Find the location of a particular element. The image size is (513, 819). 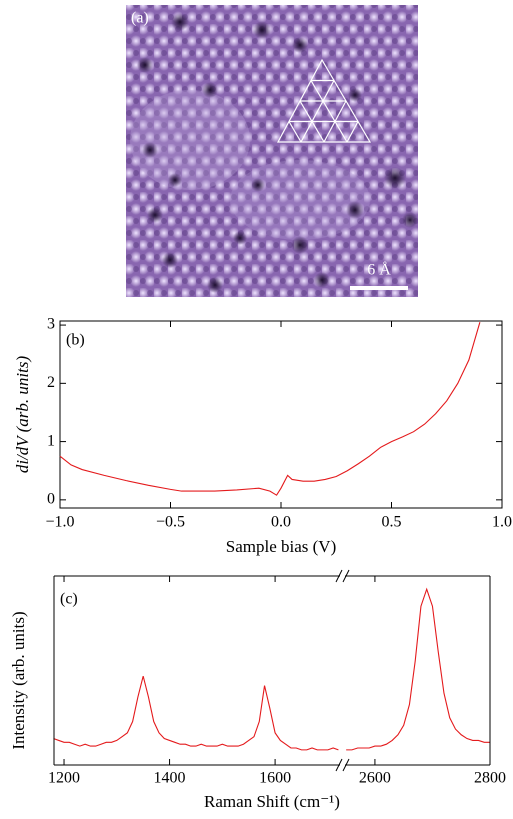

y-tick-label: 1 is located at coordinates (51, 440).